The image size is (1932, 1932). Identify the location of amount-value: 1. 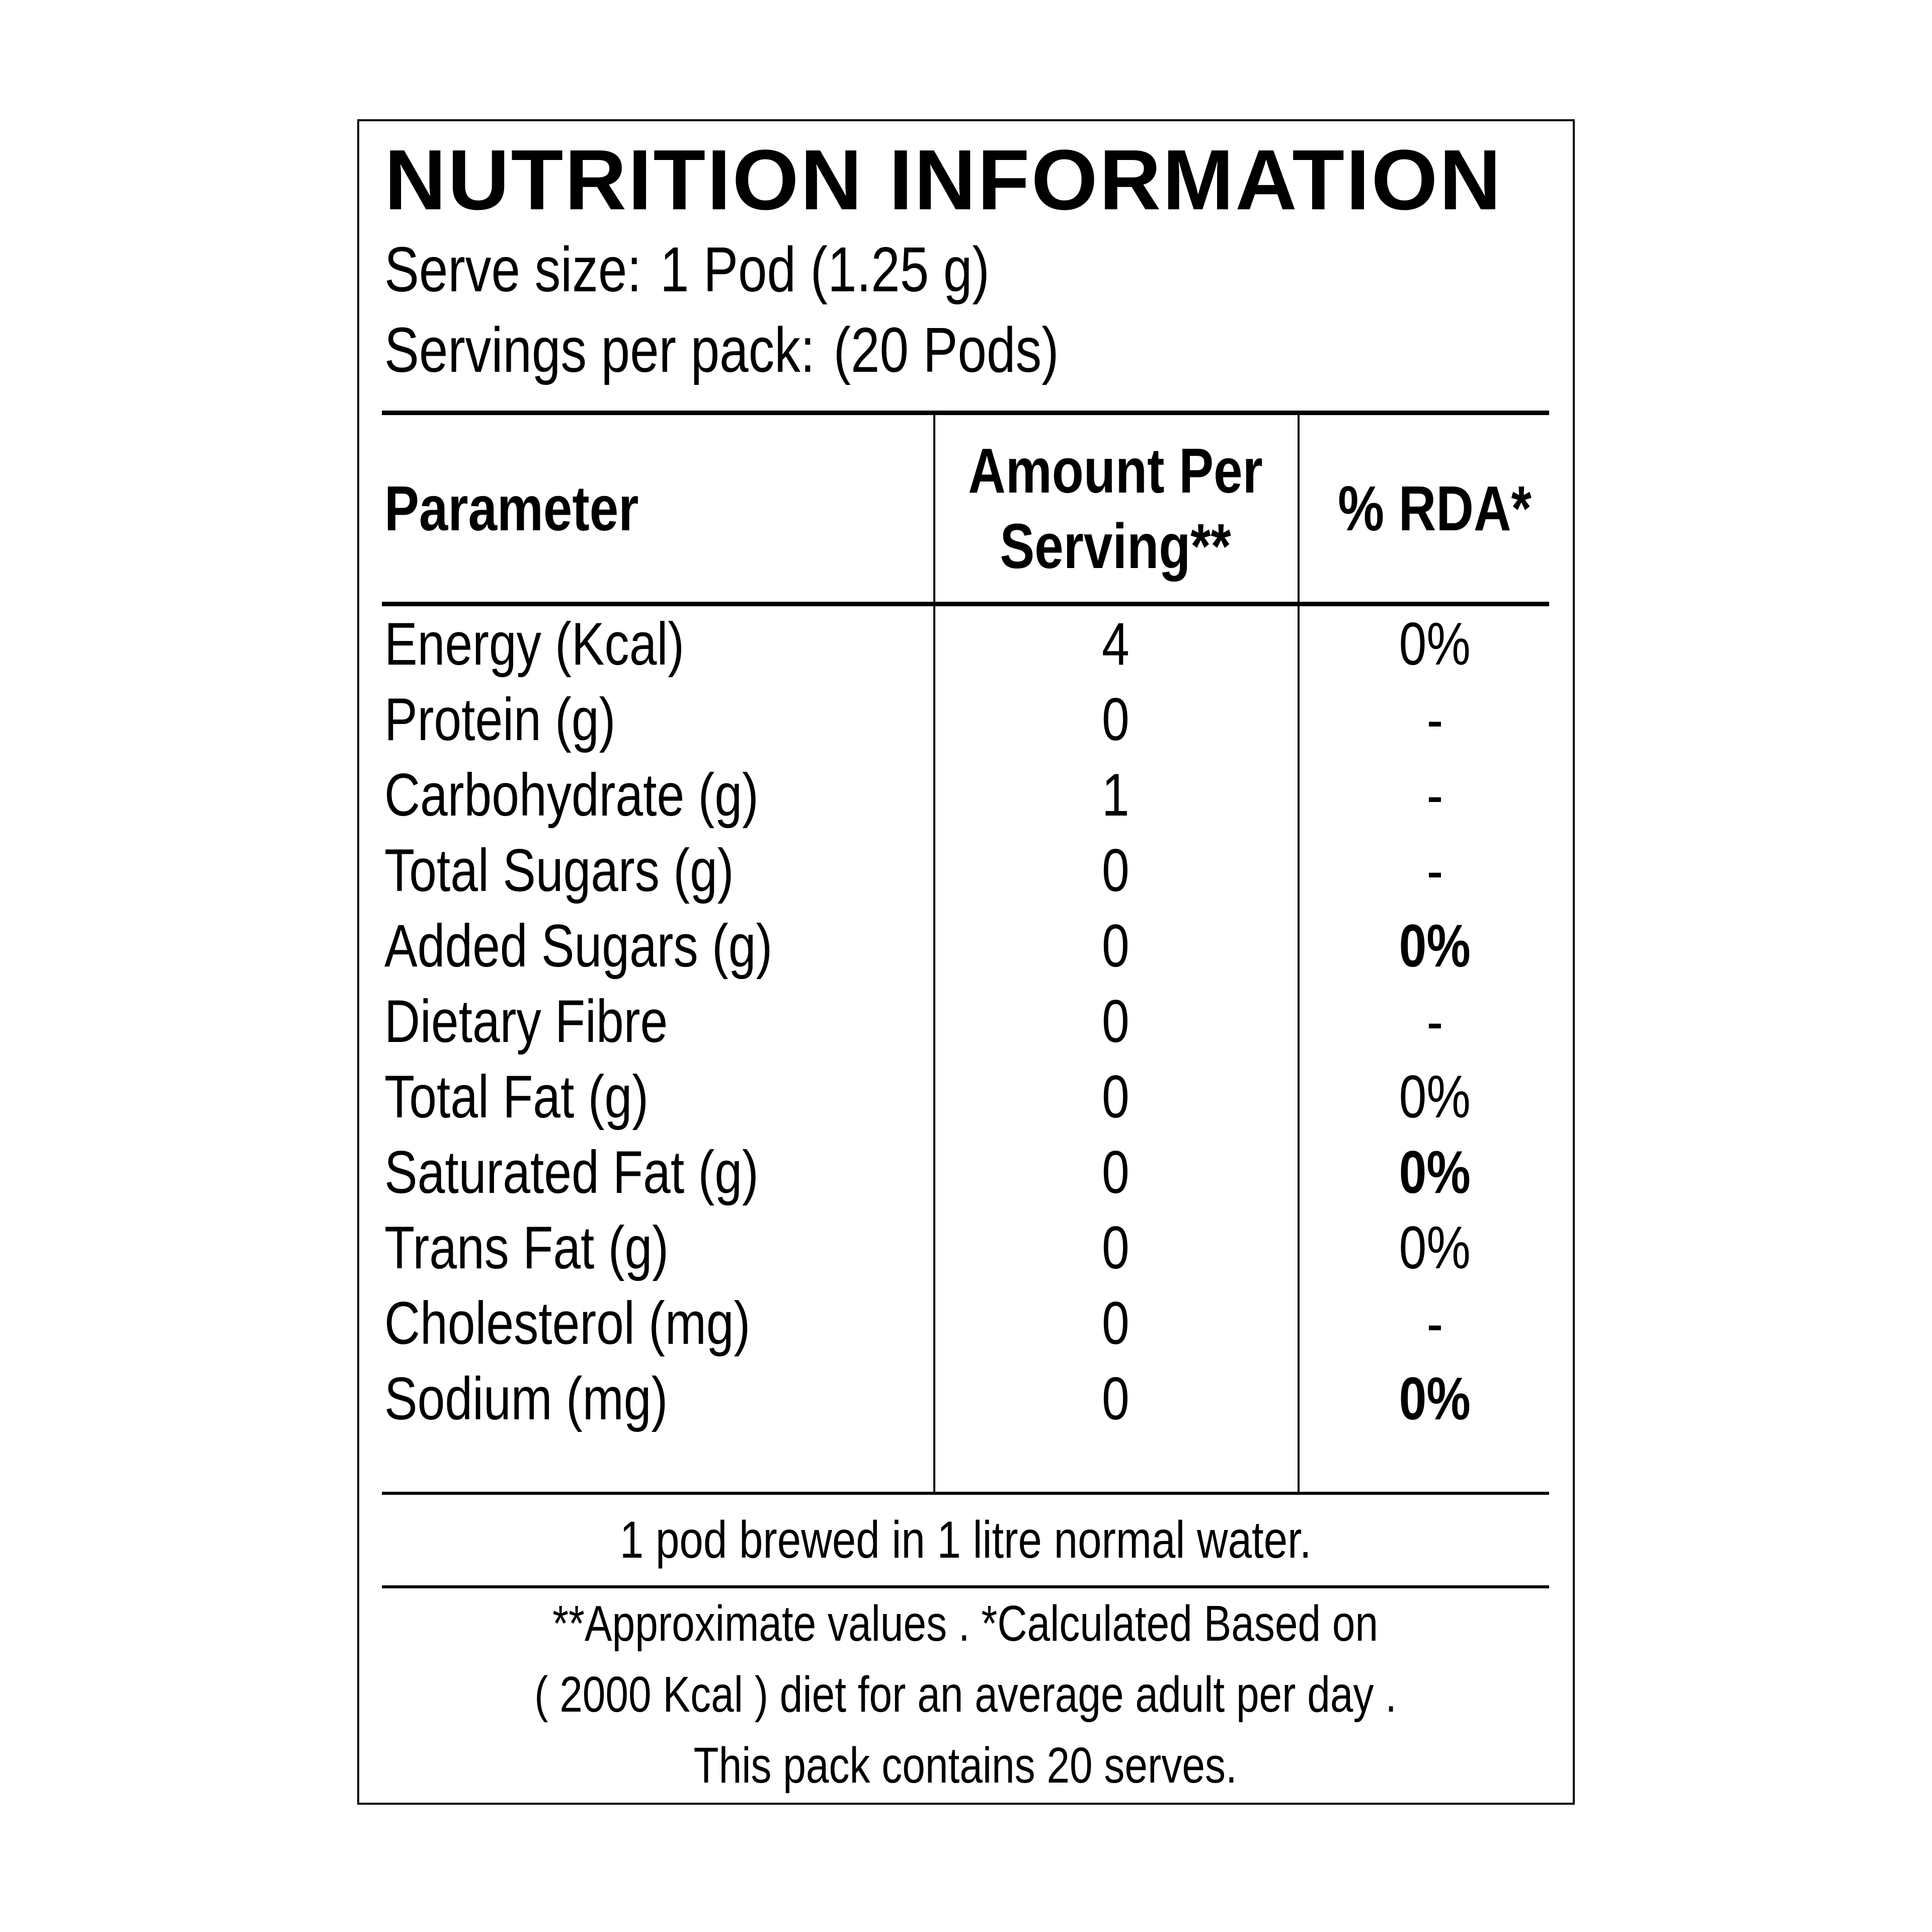
(1116, 795).